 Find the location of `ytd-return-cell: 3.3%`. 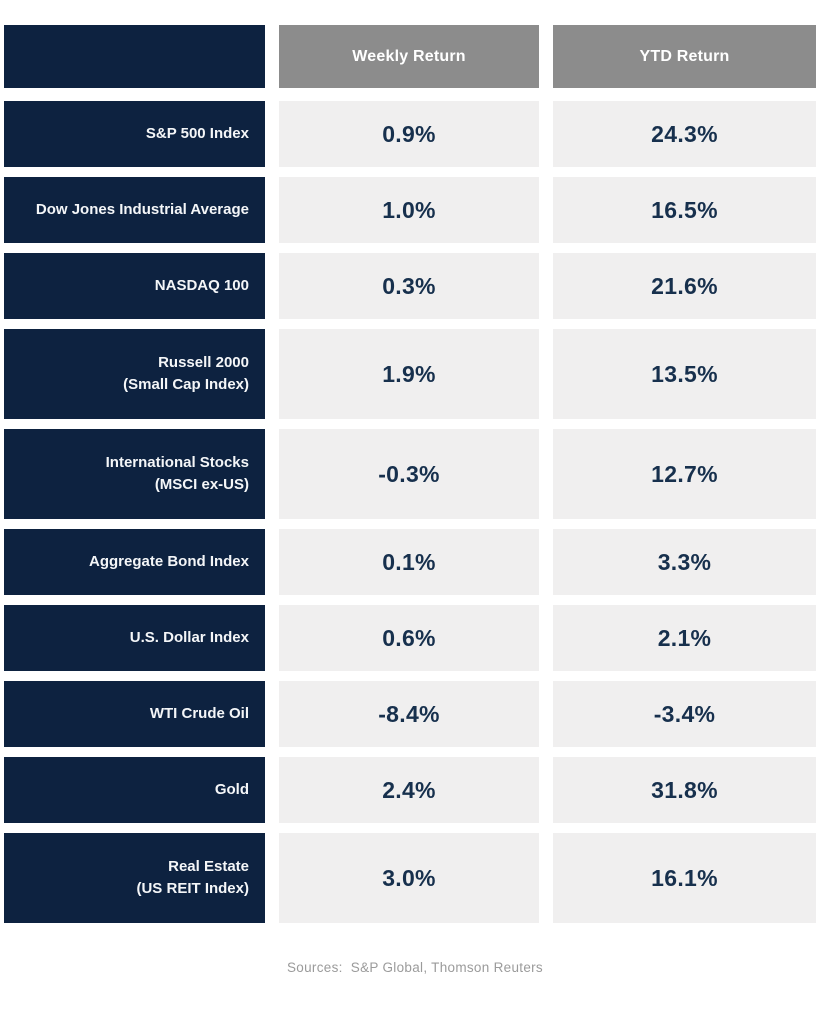

ytd-return-cell: 3.3% is located at coordinates (684, 562).